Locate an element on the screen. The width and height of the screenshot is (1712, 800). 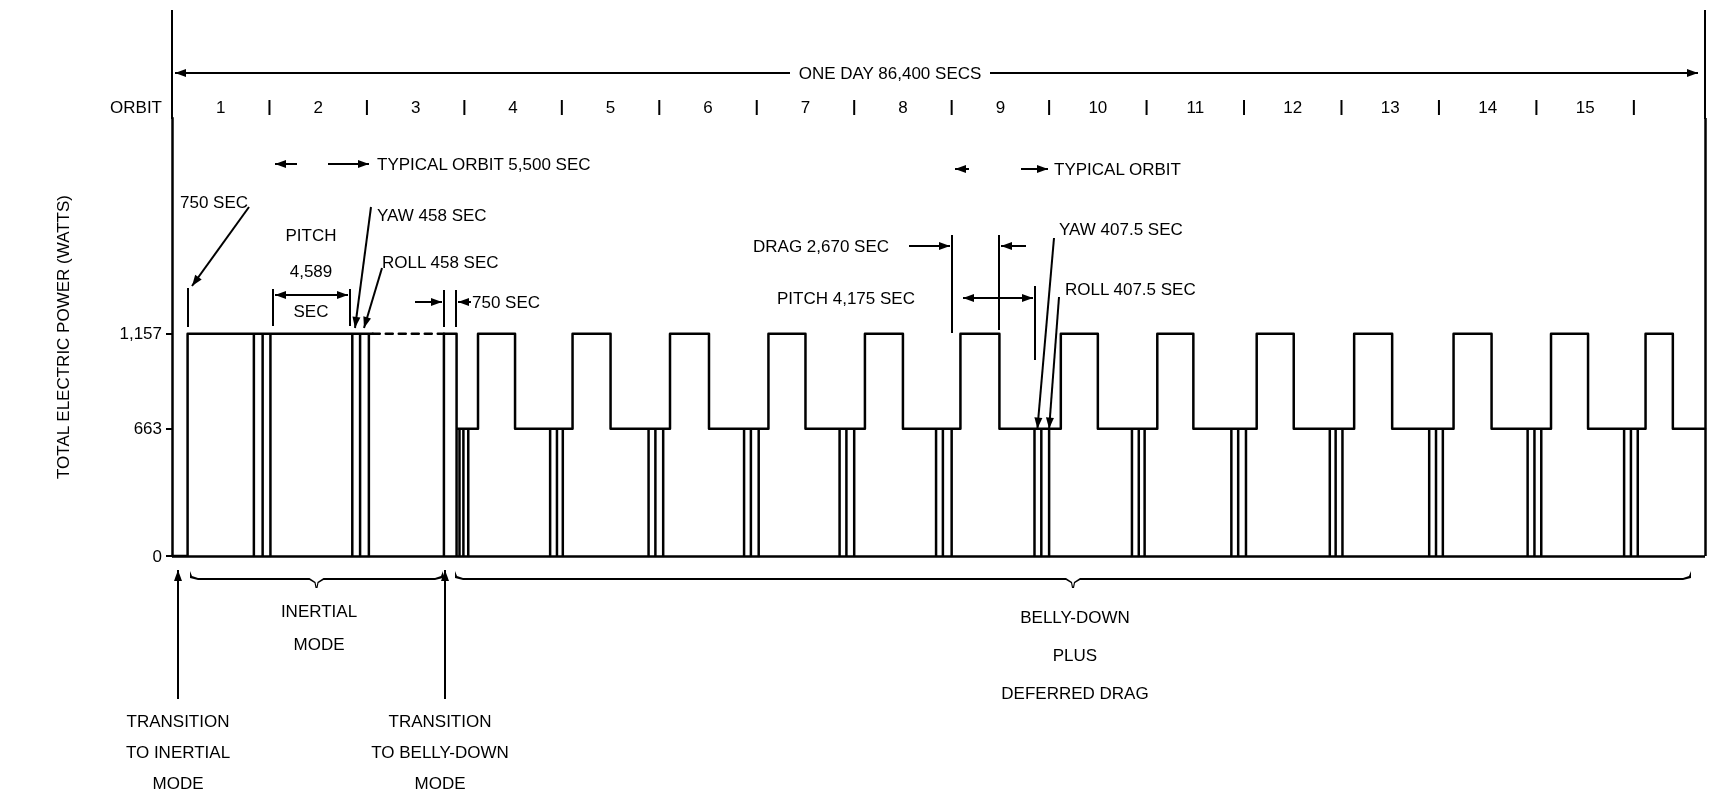
x-tick-label: 10 is located at coordinates (1098, 107).